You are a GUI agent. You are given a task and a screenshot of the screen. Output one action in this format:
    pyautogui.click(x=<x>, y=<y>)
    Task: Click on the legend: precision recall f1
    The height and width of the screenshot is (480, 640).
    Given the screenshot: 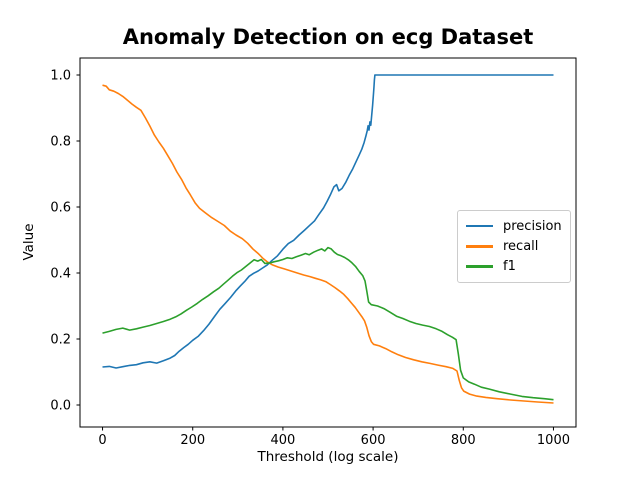 What is the action you would take?
    pyautogui.click(x=514, y=246)
    